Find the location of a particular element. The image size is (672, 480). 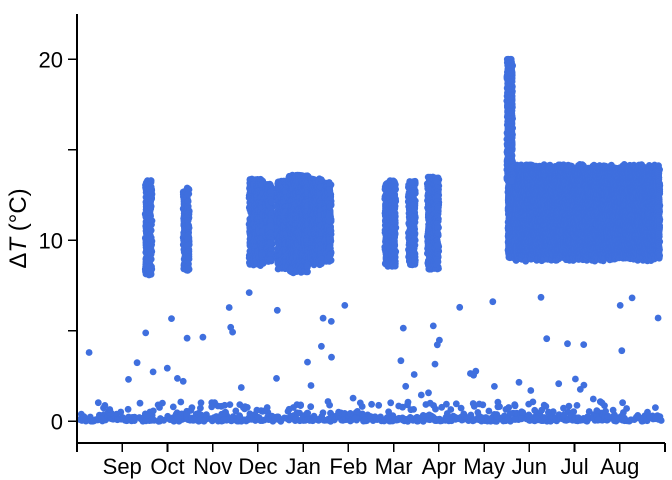

x-tick-may: May is located at coordinates (484, 466).